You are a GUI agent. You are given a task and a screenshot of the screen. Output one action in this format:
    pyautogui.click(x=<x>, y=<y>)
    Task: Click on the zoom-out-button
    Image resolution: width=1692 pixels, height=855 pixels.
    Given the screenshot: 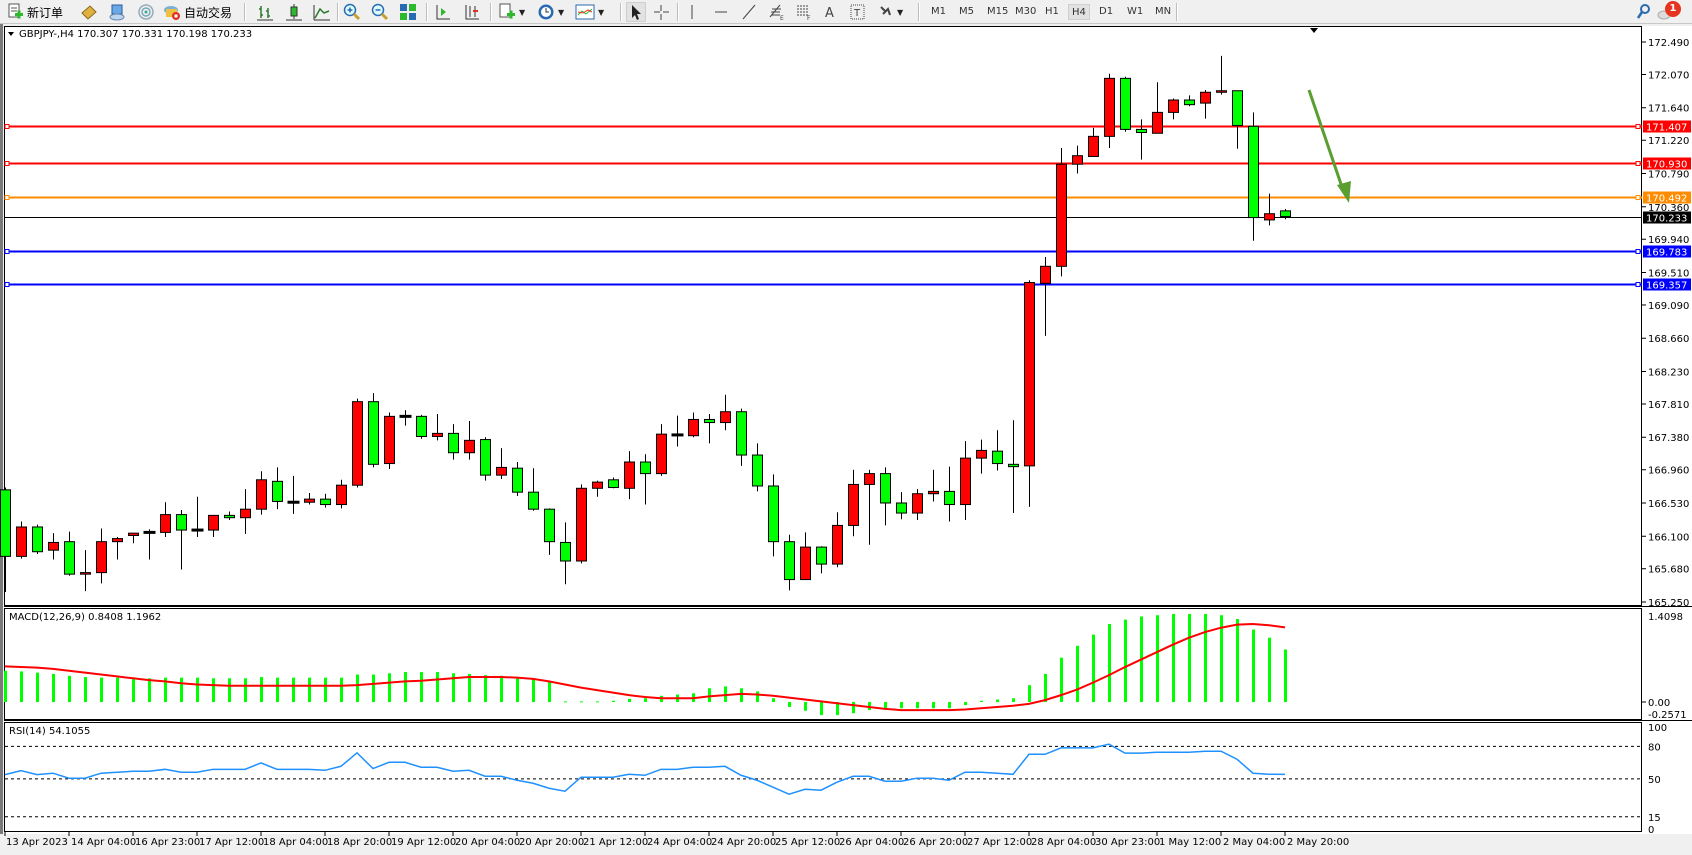 What is the action you would take?
    pyautogui.click(x=380, y=12)
    